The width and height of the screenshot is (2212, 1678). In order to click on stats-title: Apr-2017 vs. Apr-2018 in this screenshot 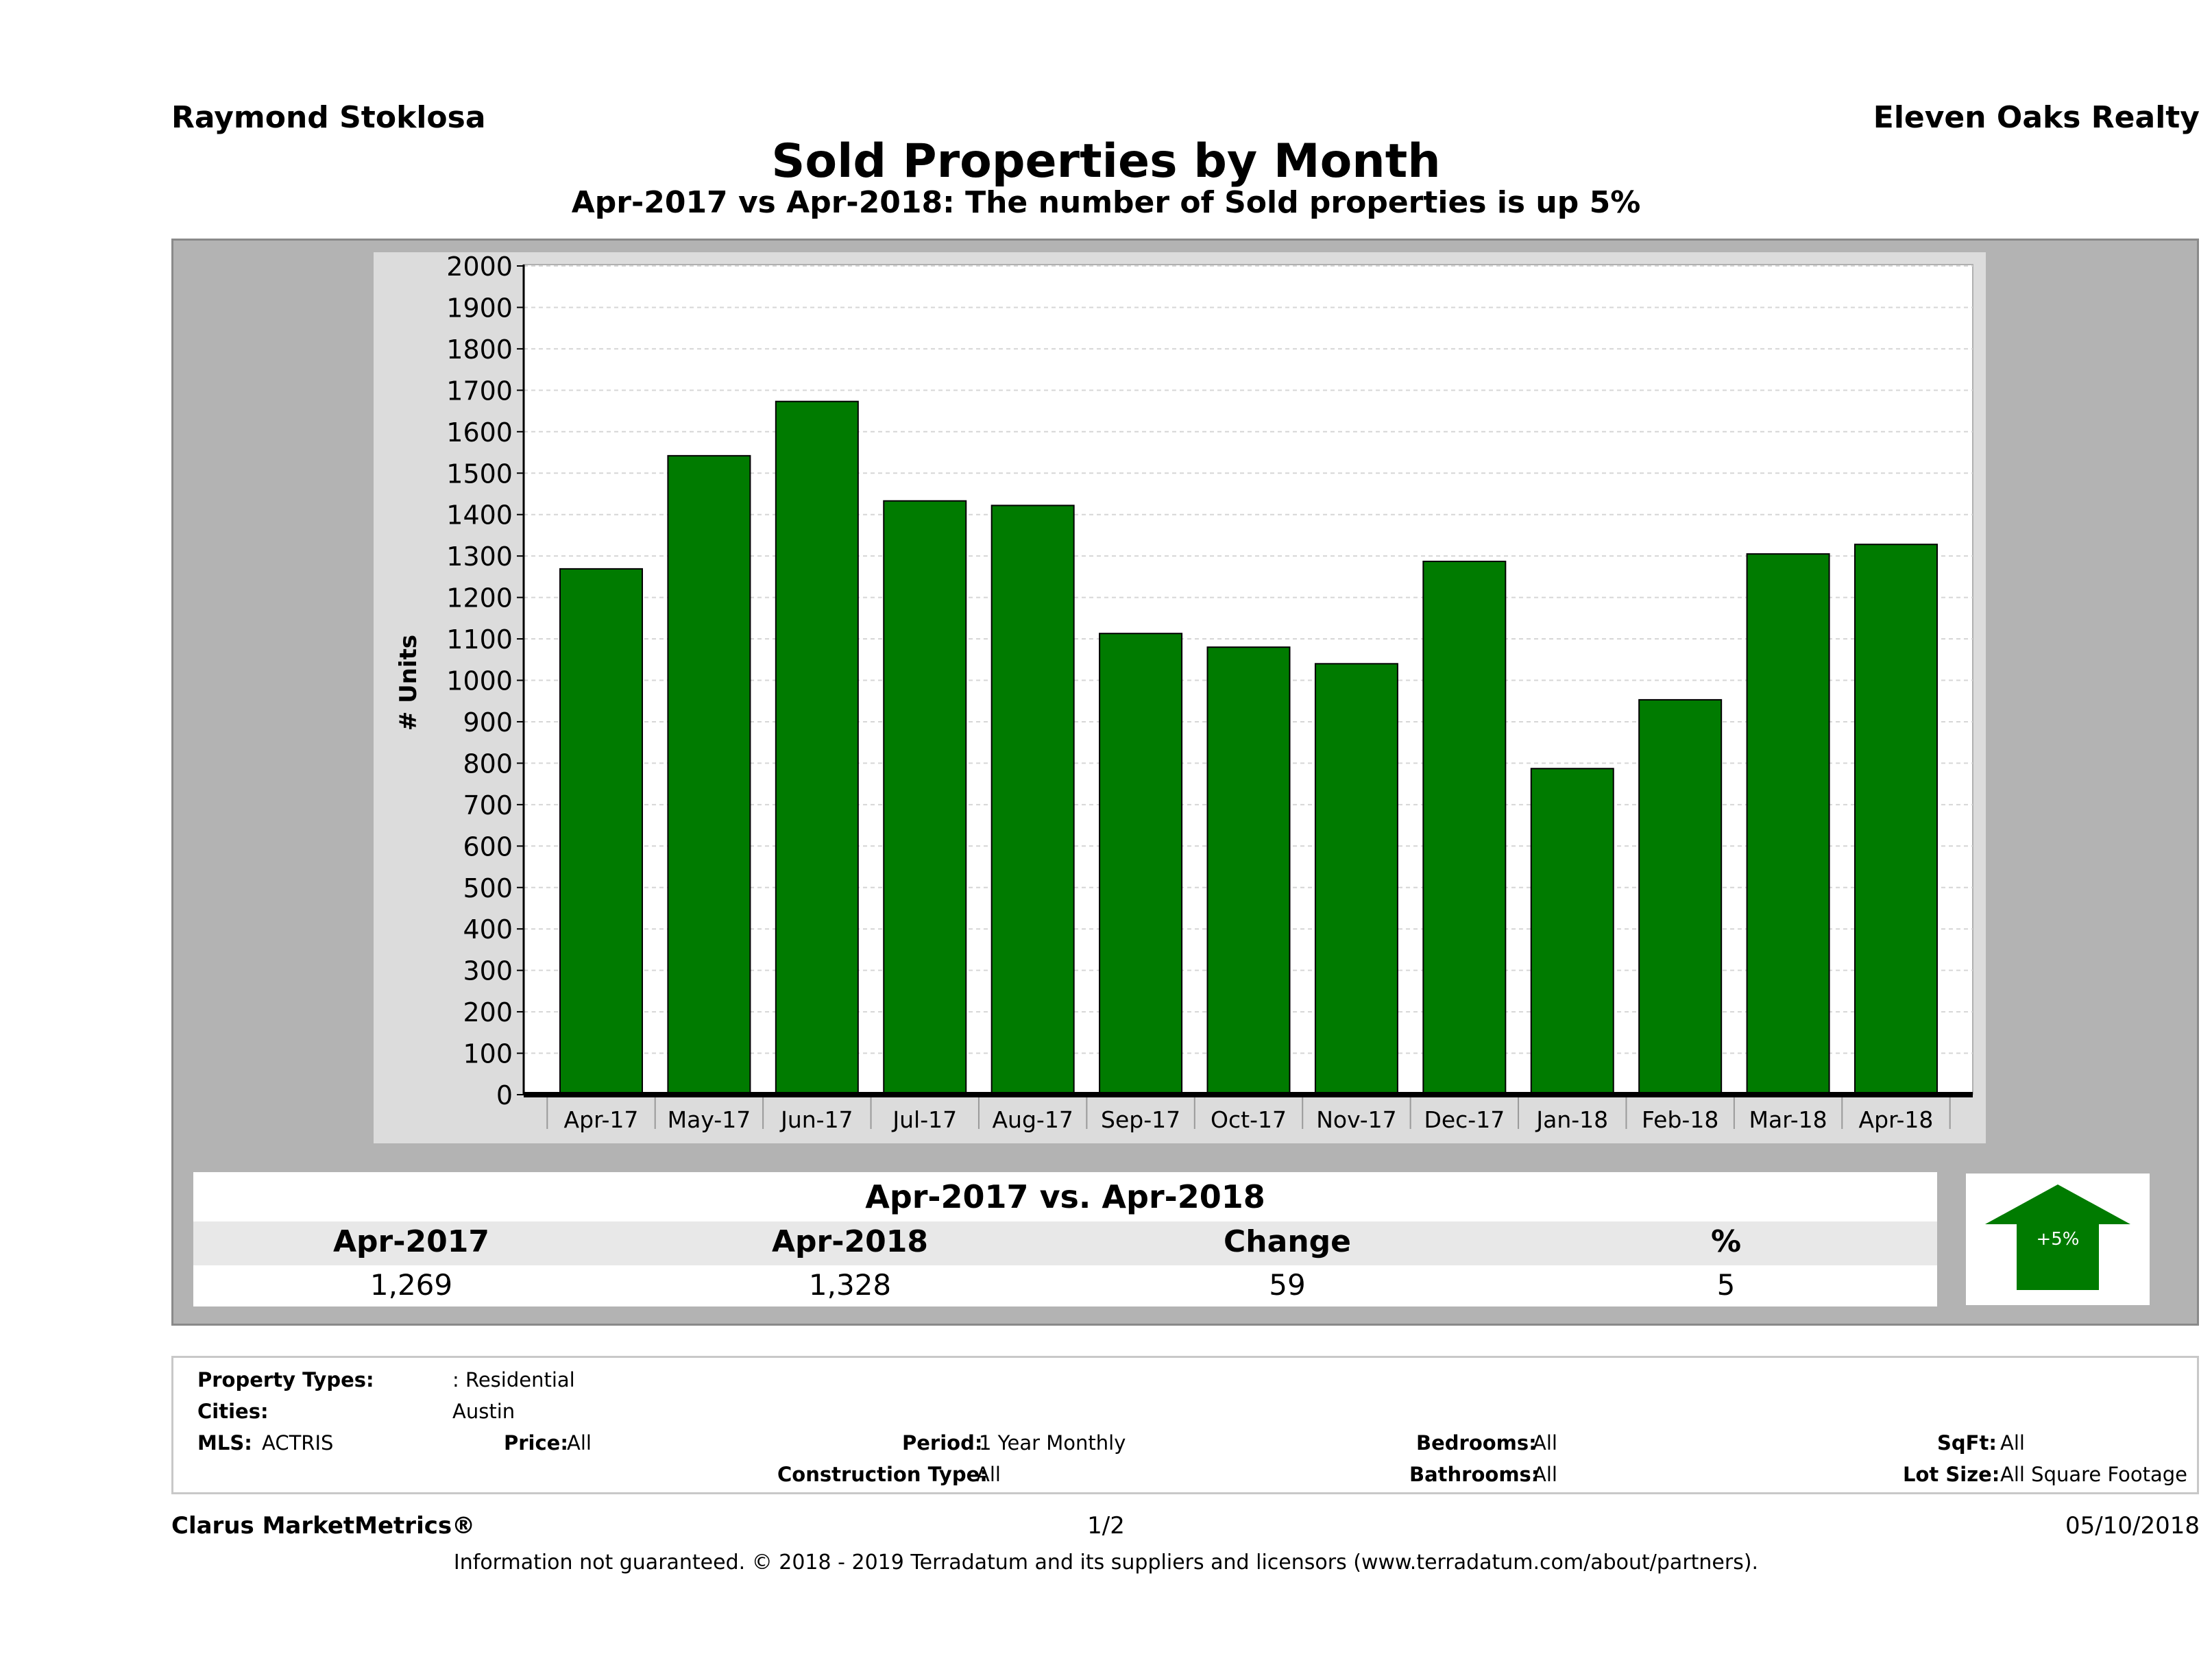, I will do `click(1065, 1196)`.